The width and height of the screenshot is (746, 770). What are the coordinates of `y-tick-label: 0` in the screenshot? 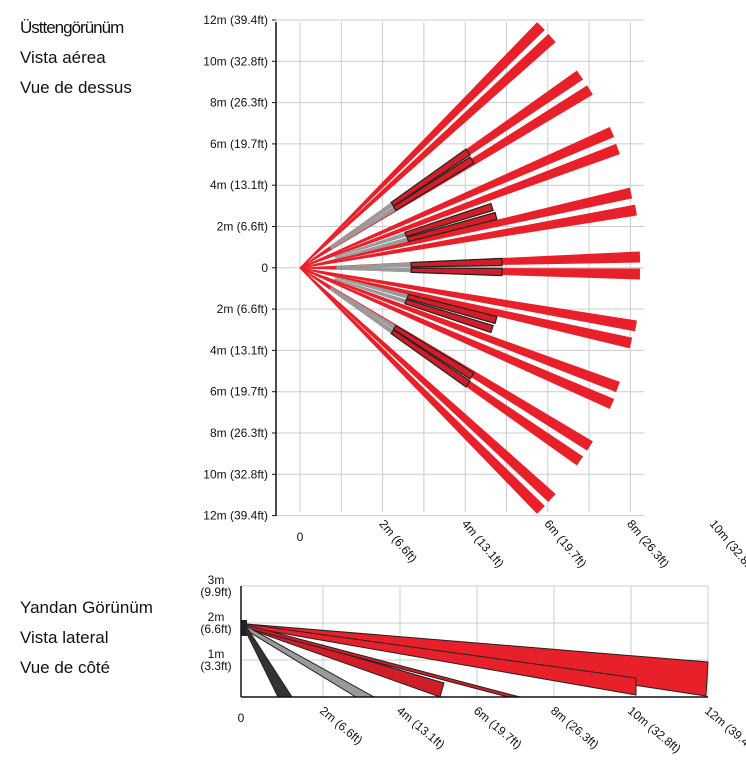 It's located at (264, 268).